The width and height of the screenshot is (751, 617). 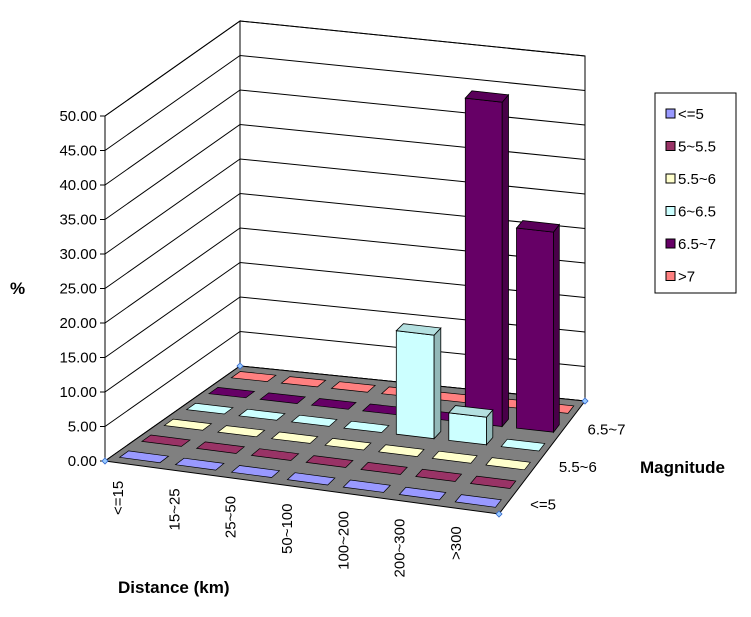 I want to click on x-tick-label: <=15, so click(x=118, y=498).